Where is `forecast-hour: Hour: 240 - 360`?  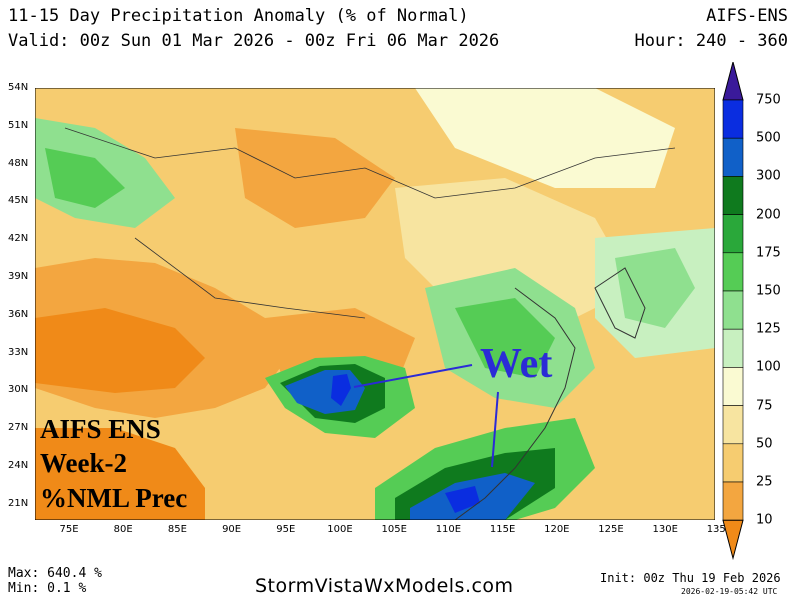 forecast-hour: Hour: 240 - 360 is located at coordinates (711, 41).